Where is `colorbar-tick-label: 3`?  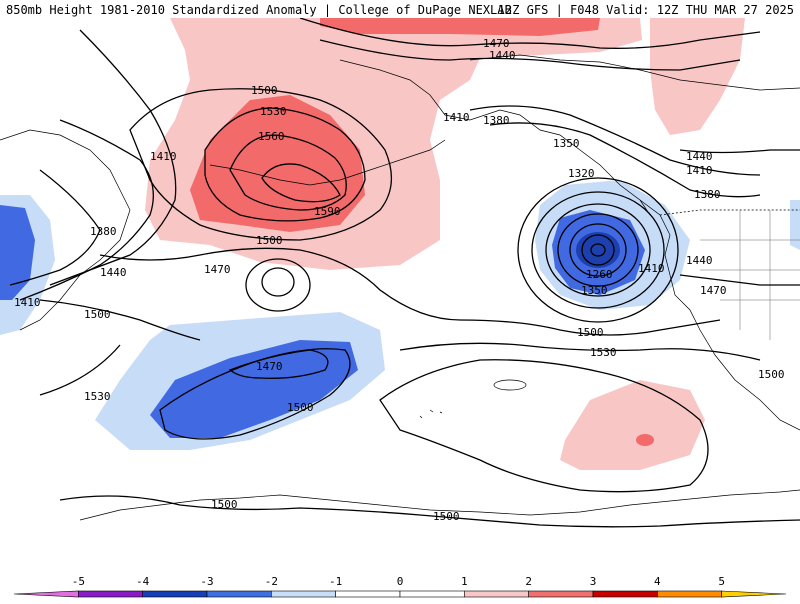
colorbar-tick-label: 3 is located at coordinates (593, 581).